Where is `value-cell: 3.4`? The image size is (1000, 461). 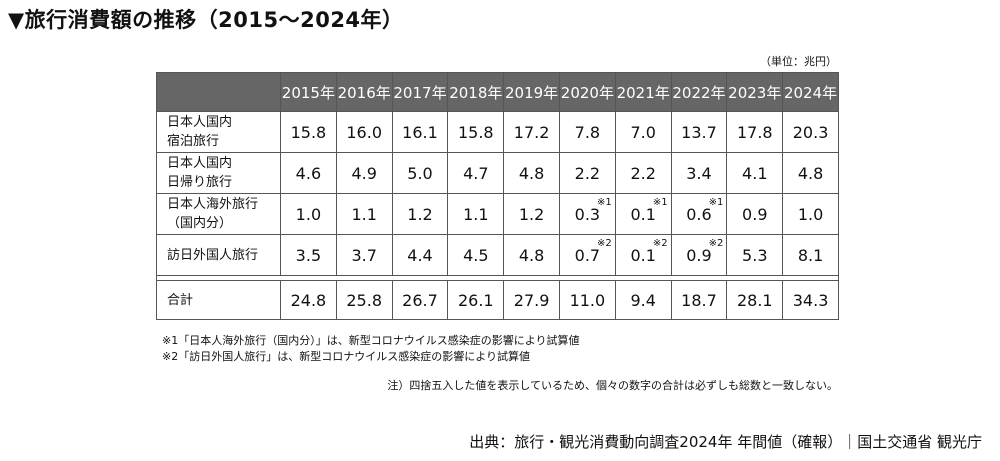
value-cell: 3.4 is located at coordinates (699, 173).